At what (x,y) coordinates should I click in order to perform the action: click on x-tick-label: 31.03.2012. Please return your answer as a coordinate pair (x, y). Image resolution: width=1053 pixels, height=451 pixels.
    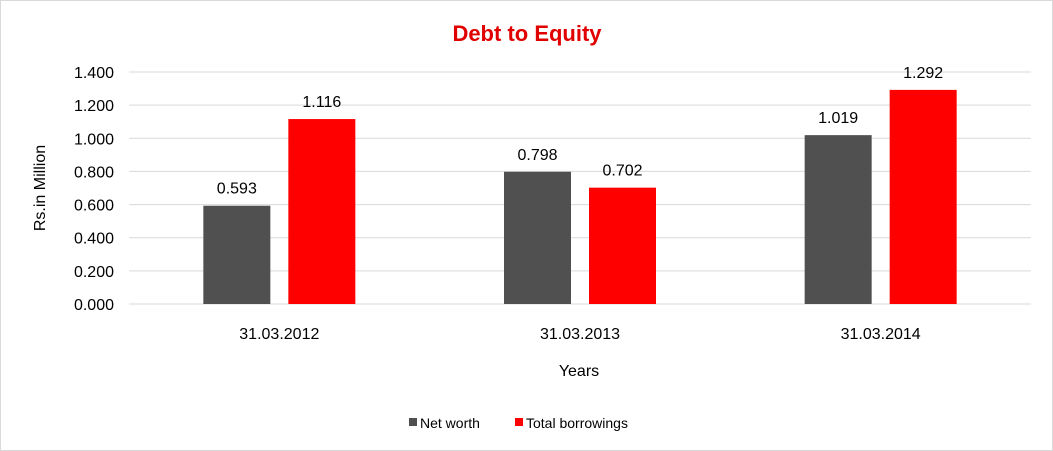
    Looking at the image, I should click on (279, 334).